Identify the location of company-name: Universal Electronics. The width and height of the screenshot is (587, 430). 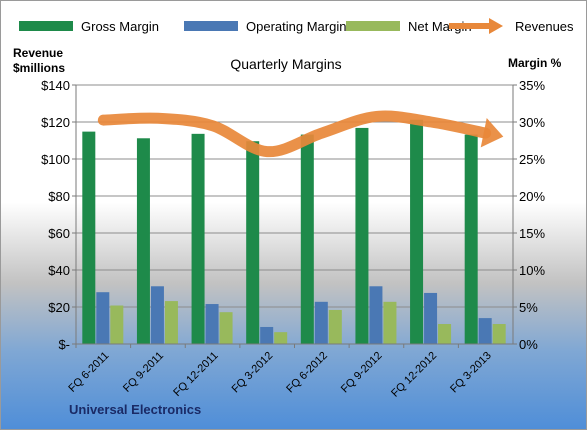
(135, 409).